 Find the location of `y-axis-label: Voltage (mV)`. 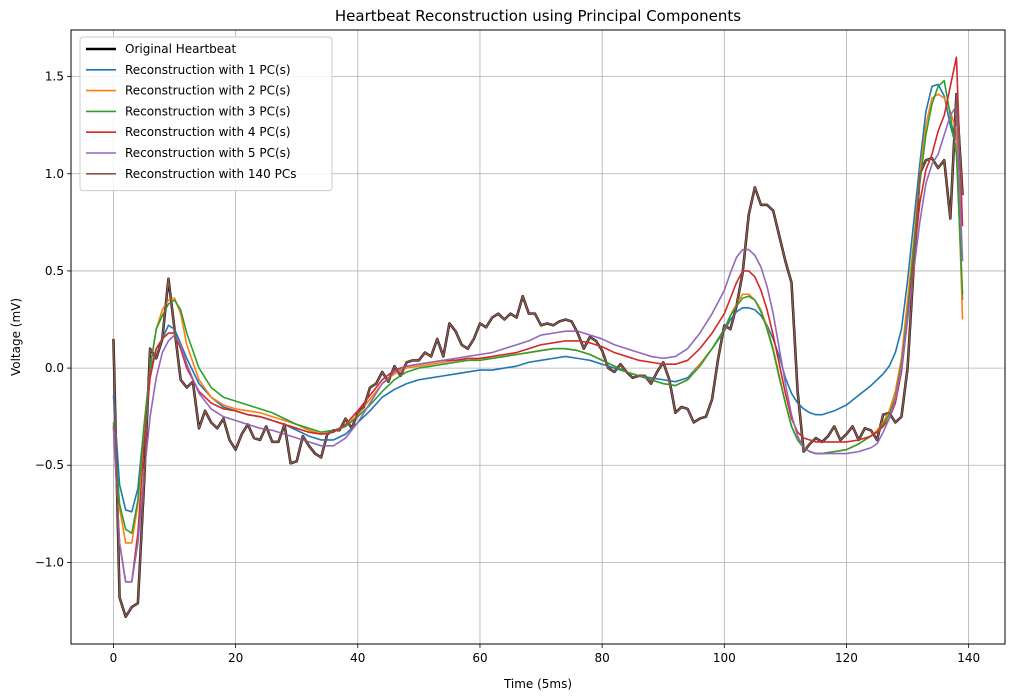

y-axis-label: Voltage (mV) is located at coordinates (16, 337).